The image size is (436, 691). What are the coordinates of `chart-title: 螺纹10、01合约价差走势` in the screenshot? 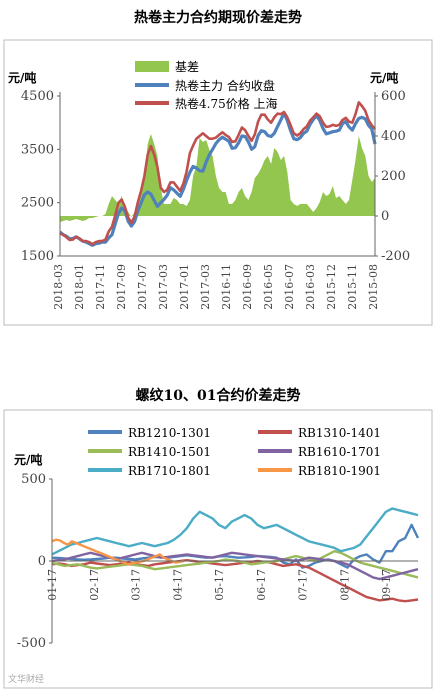 It's located at (218, 395).